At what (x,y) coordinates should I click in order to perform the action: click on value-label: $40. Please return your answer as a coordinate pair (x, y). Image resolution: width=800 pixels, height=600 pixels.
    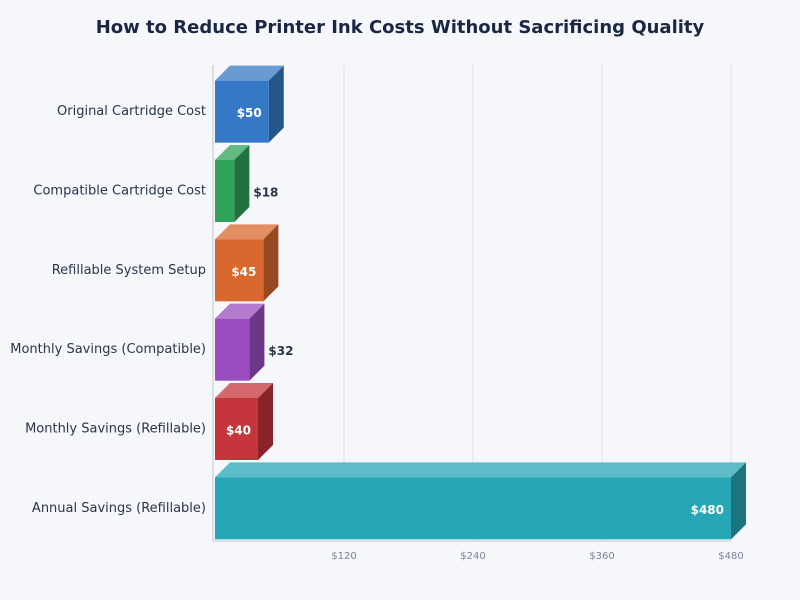
    Looking at the image, I should click on (238, 431).